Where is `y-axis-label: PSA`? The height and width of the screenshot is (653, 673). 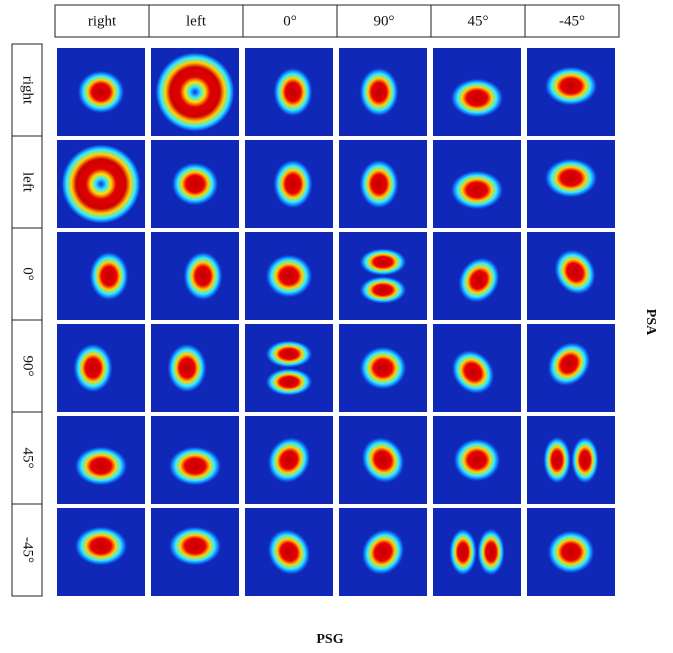 y-axis-label: PSA is located at coordinates (650, 322).